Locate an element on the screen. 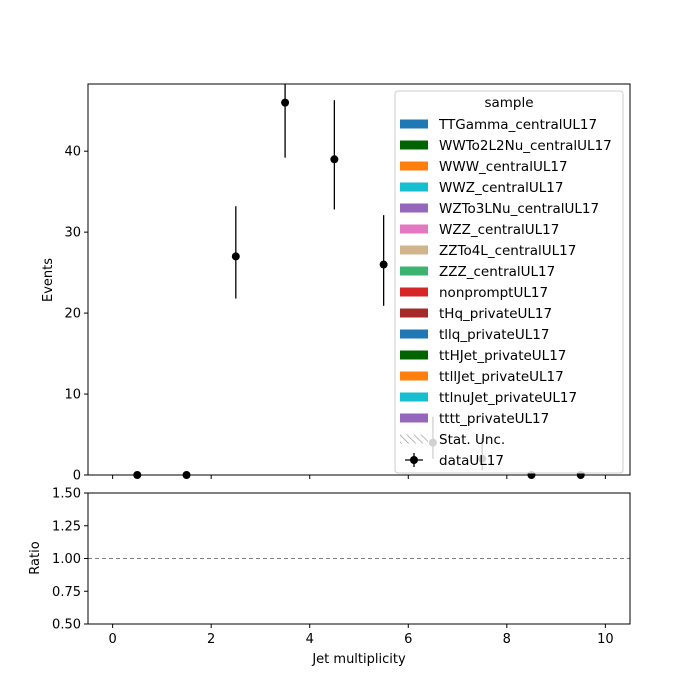 Image resolution: width=700 pixels, height=700 pixels. legend-entry: ttllJet_privateUL17 is located at coordinates (482, 377).